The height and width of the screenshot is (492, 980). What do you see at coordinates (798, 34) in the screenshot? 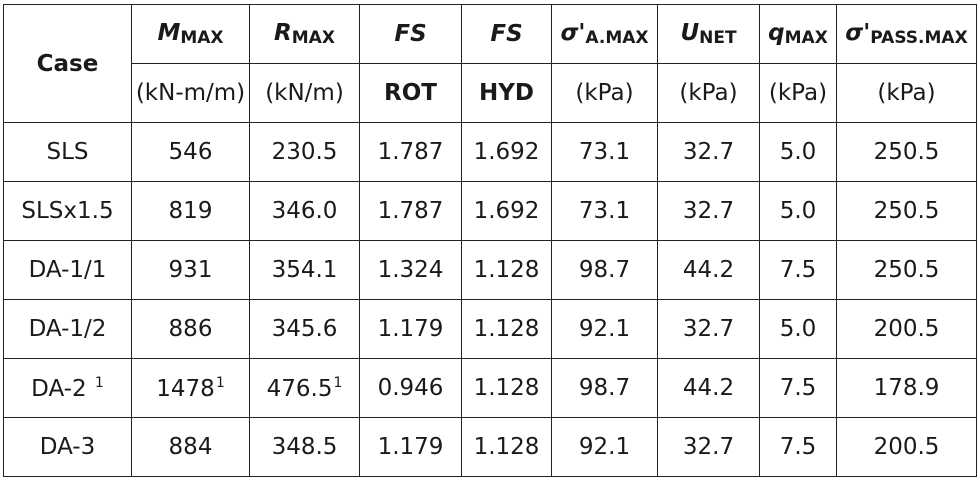
I see `col-header-qmax: qMAX` at bounding box center [798, 34].